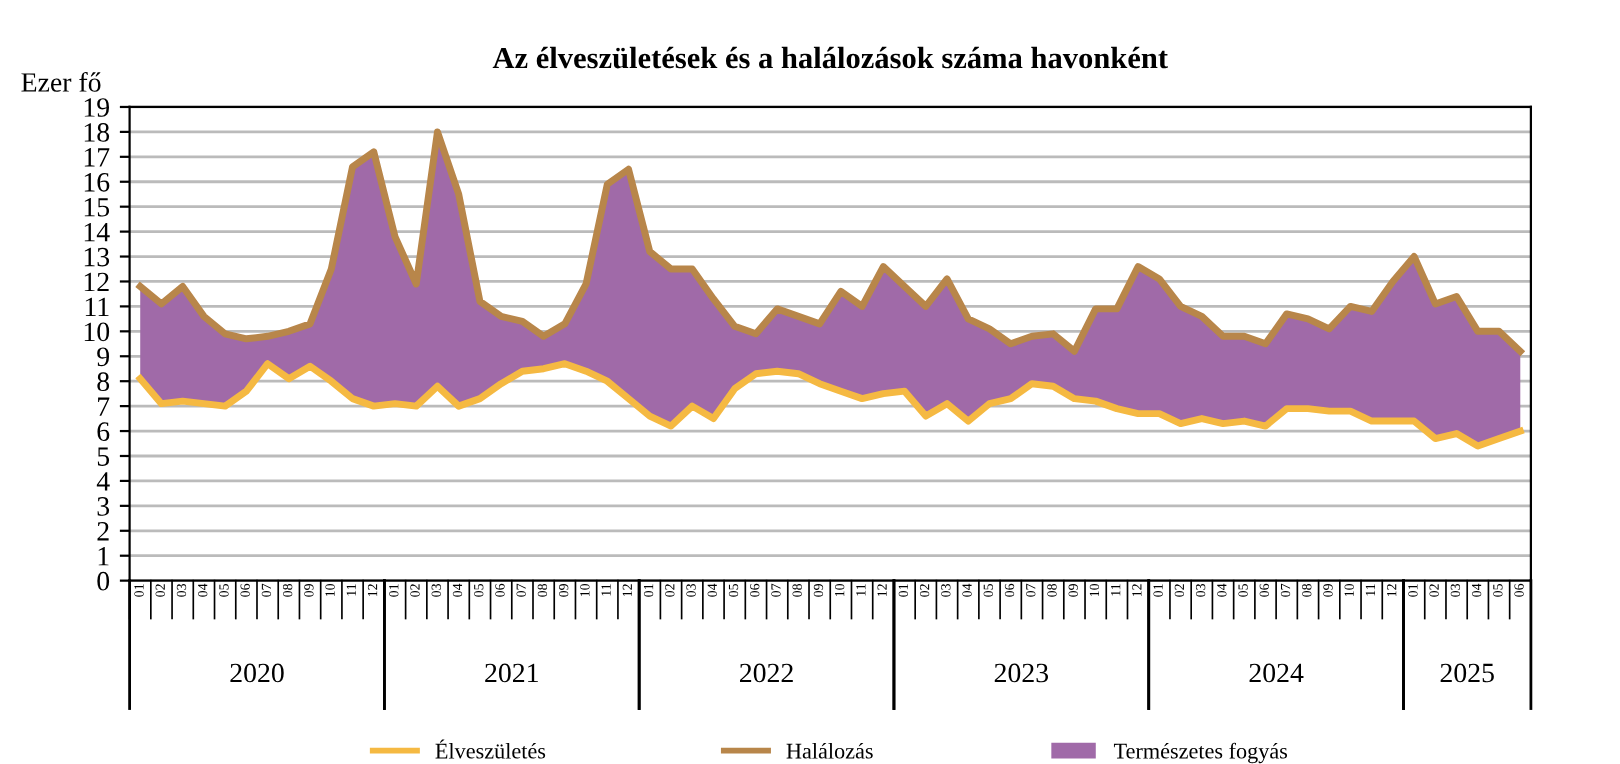 The width and height of the screenshot is (1620, 764). I want to click on y-tick-label: 1, so click(103, 556).